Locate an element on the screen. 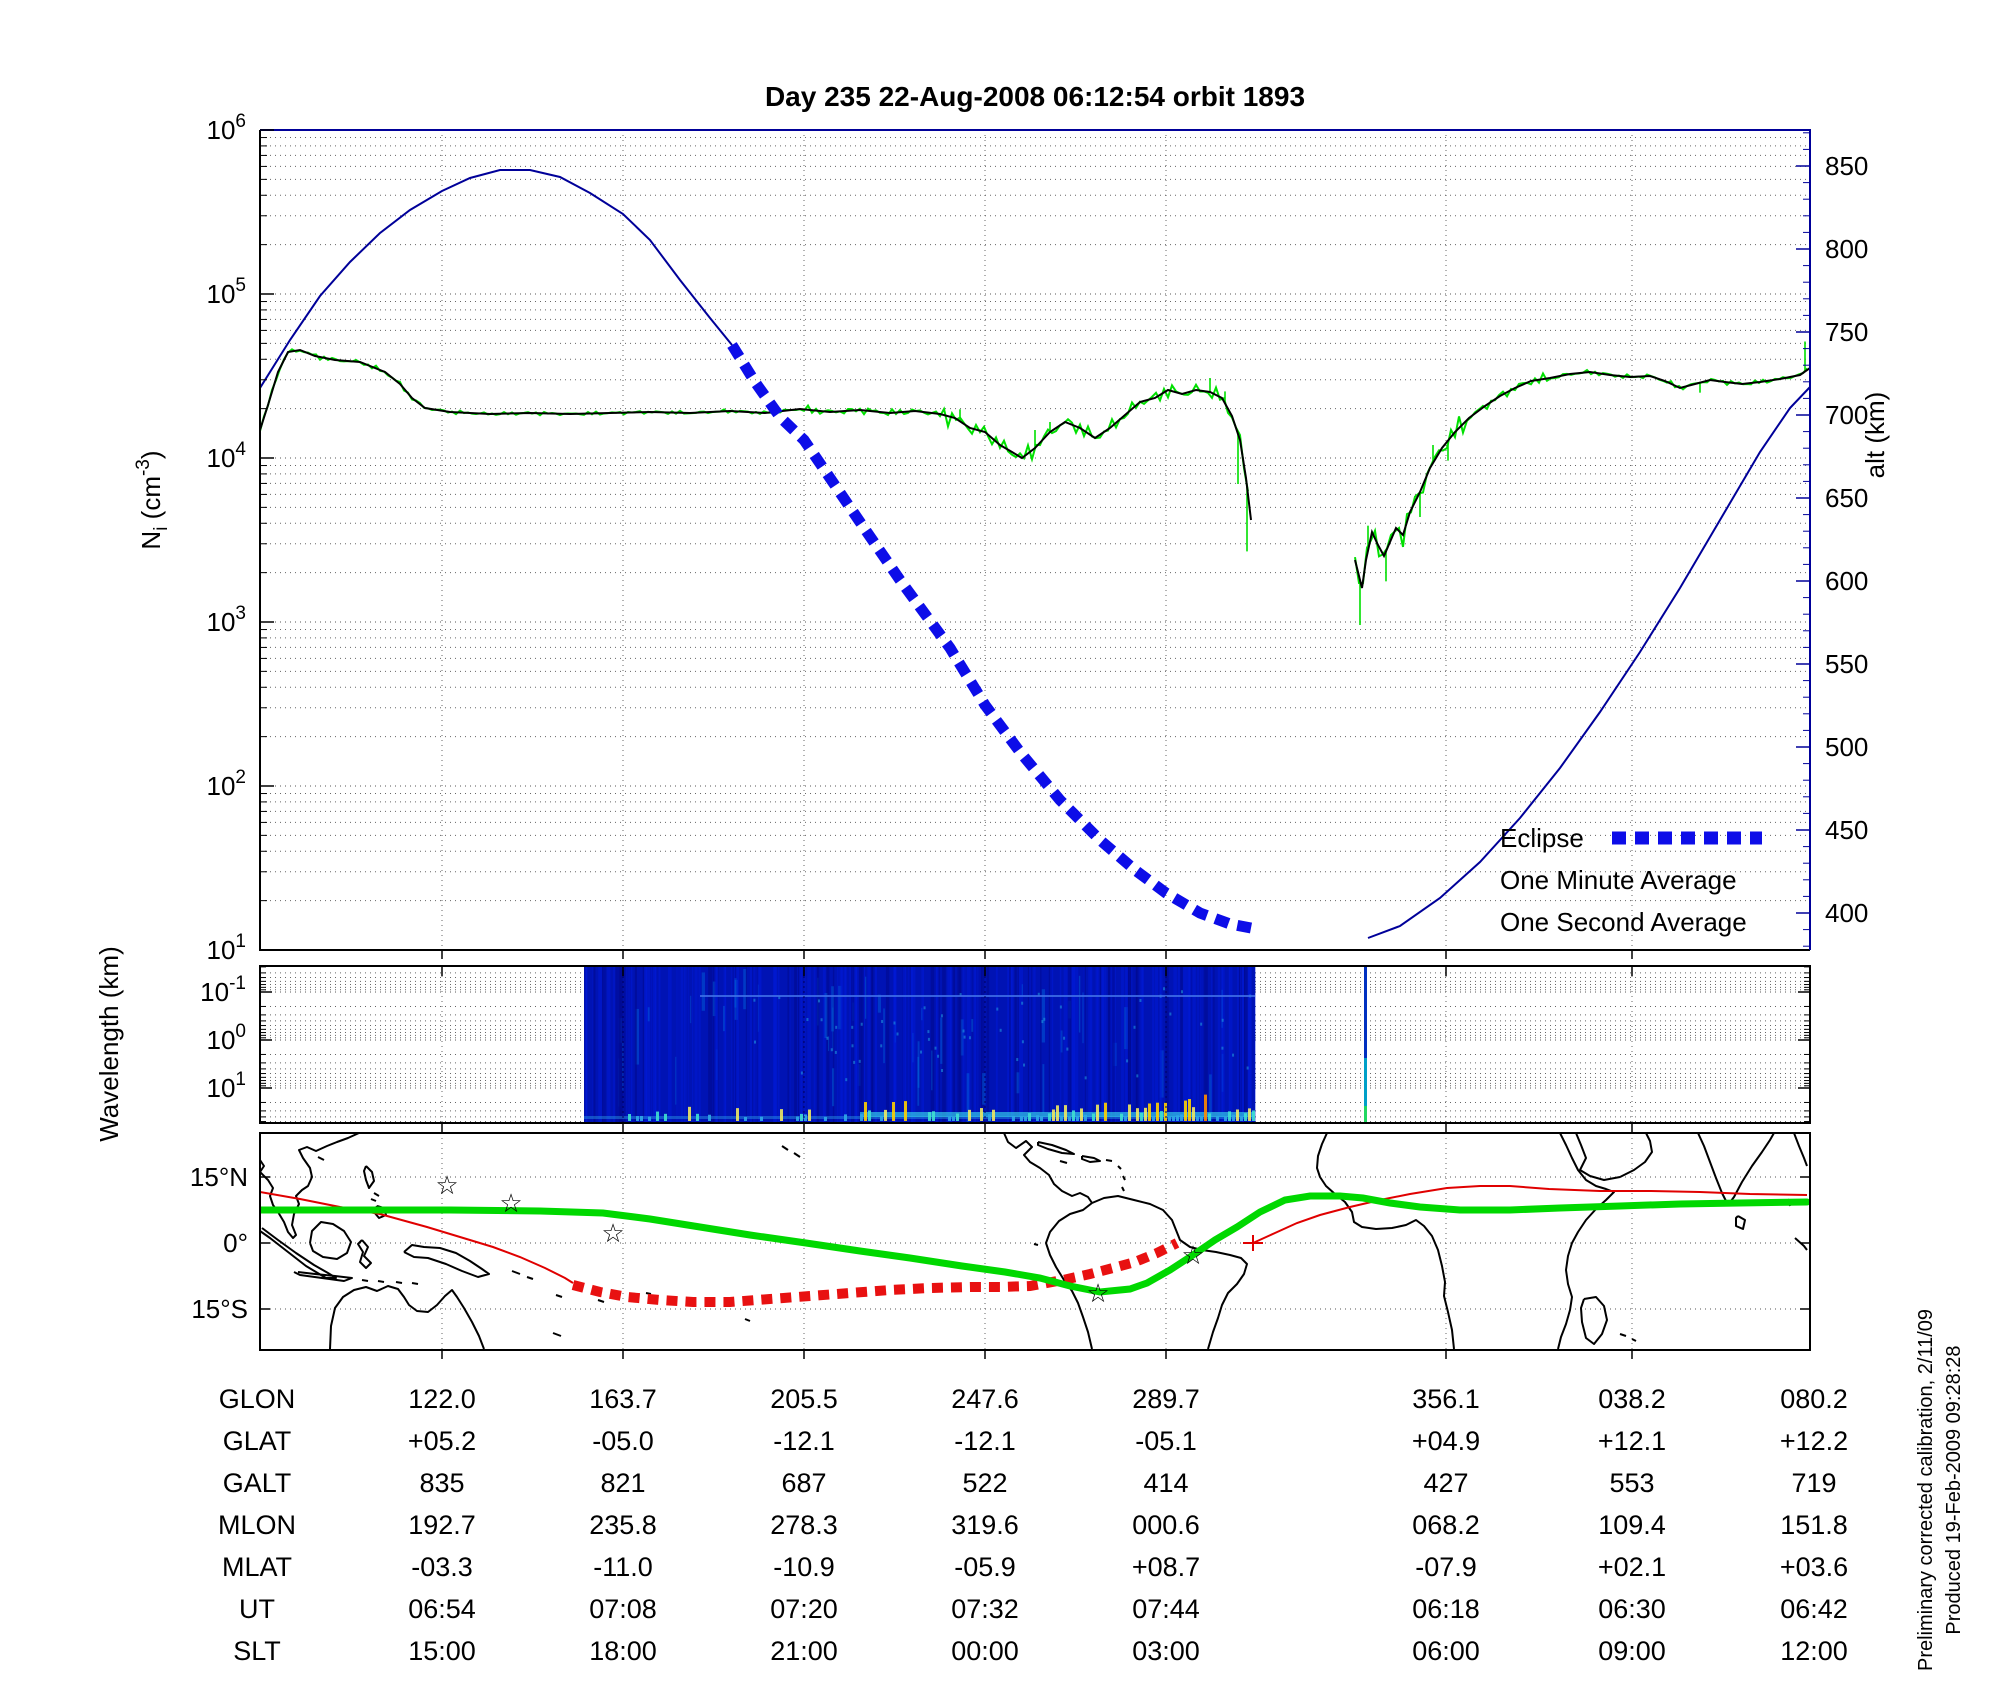 This screenshot has width=2000, height=1700. table-cell: 06:42 is located at coordinates (1814, 1609).